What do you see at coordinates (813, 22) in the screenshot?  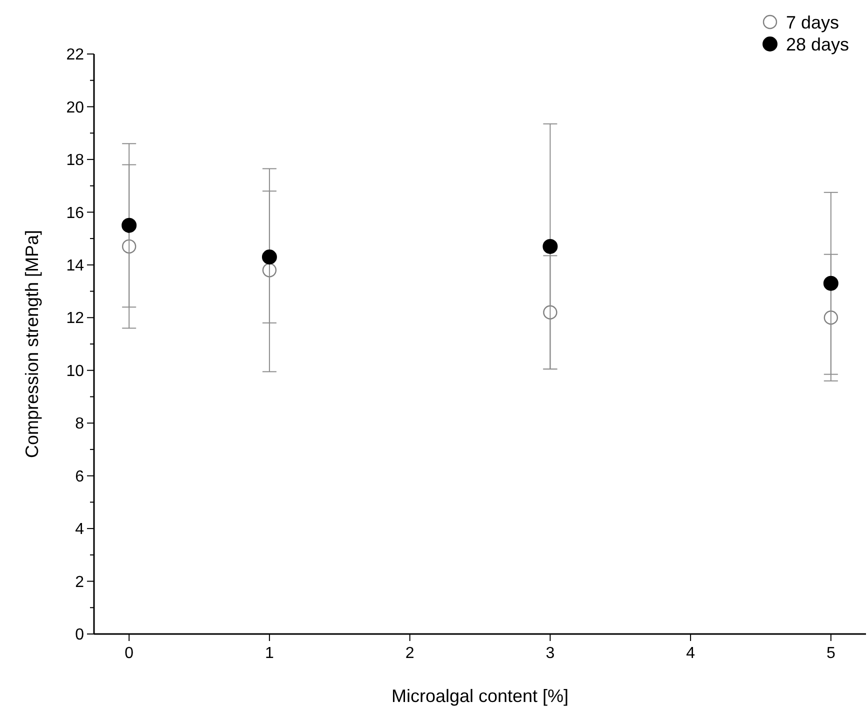 I see `legend-label: 7 days` at bounding box center [813, 22].